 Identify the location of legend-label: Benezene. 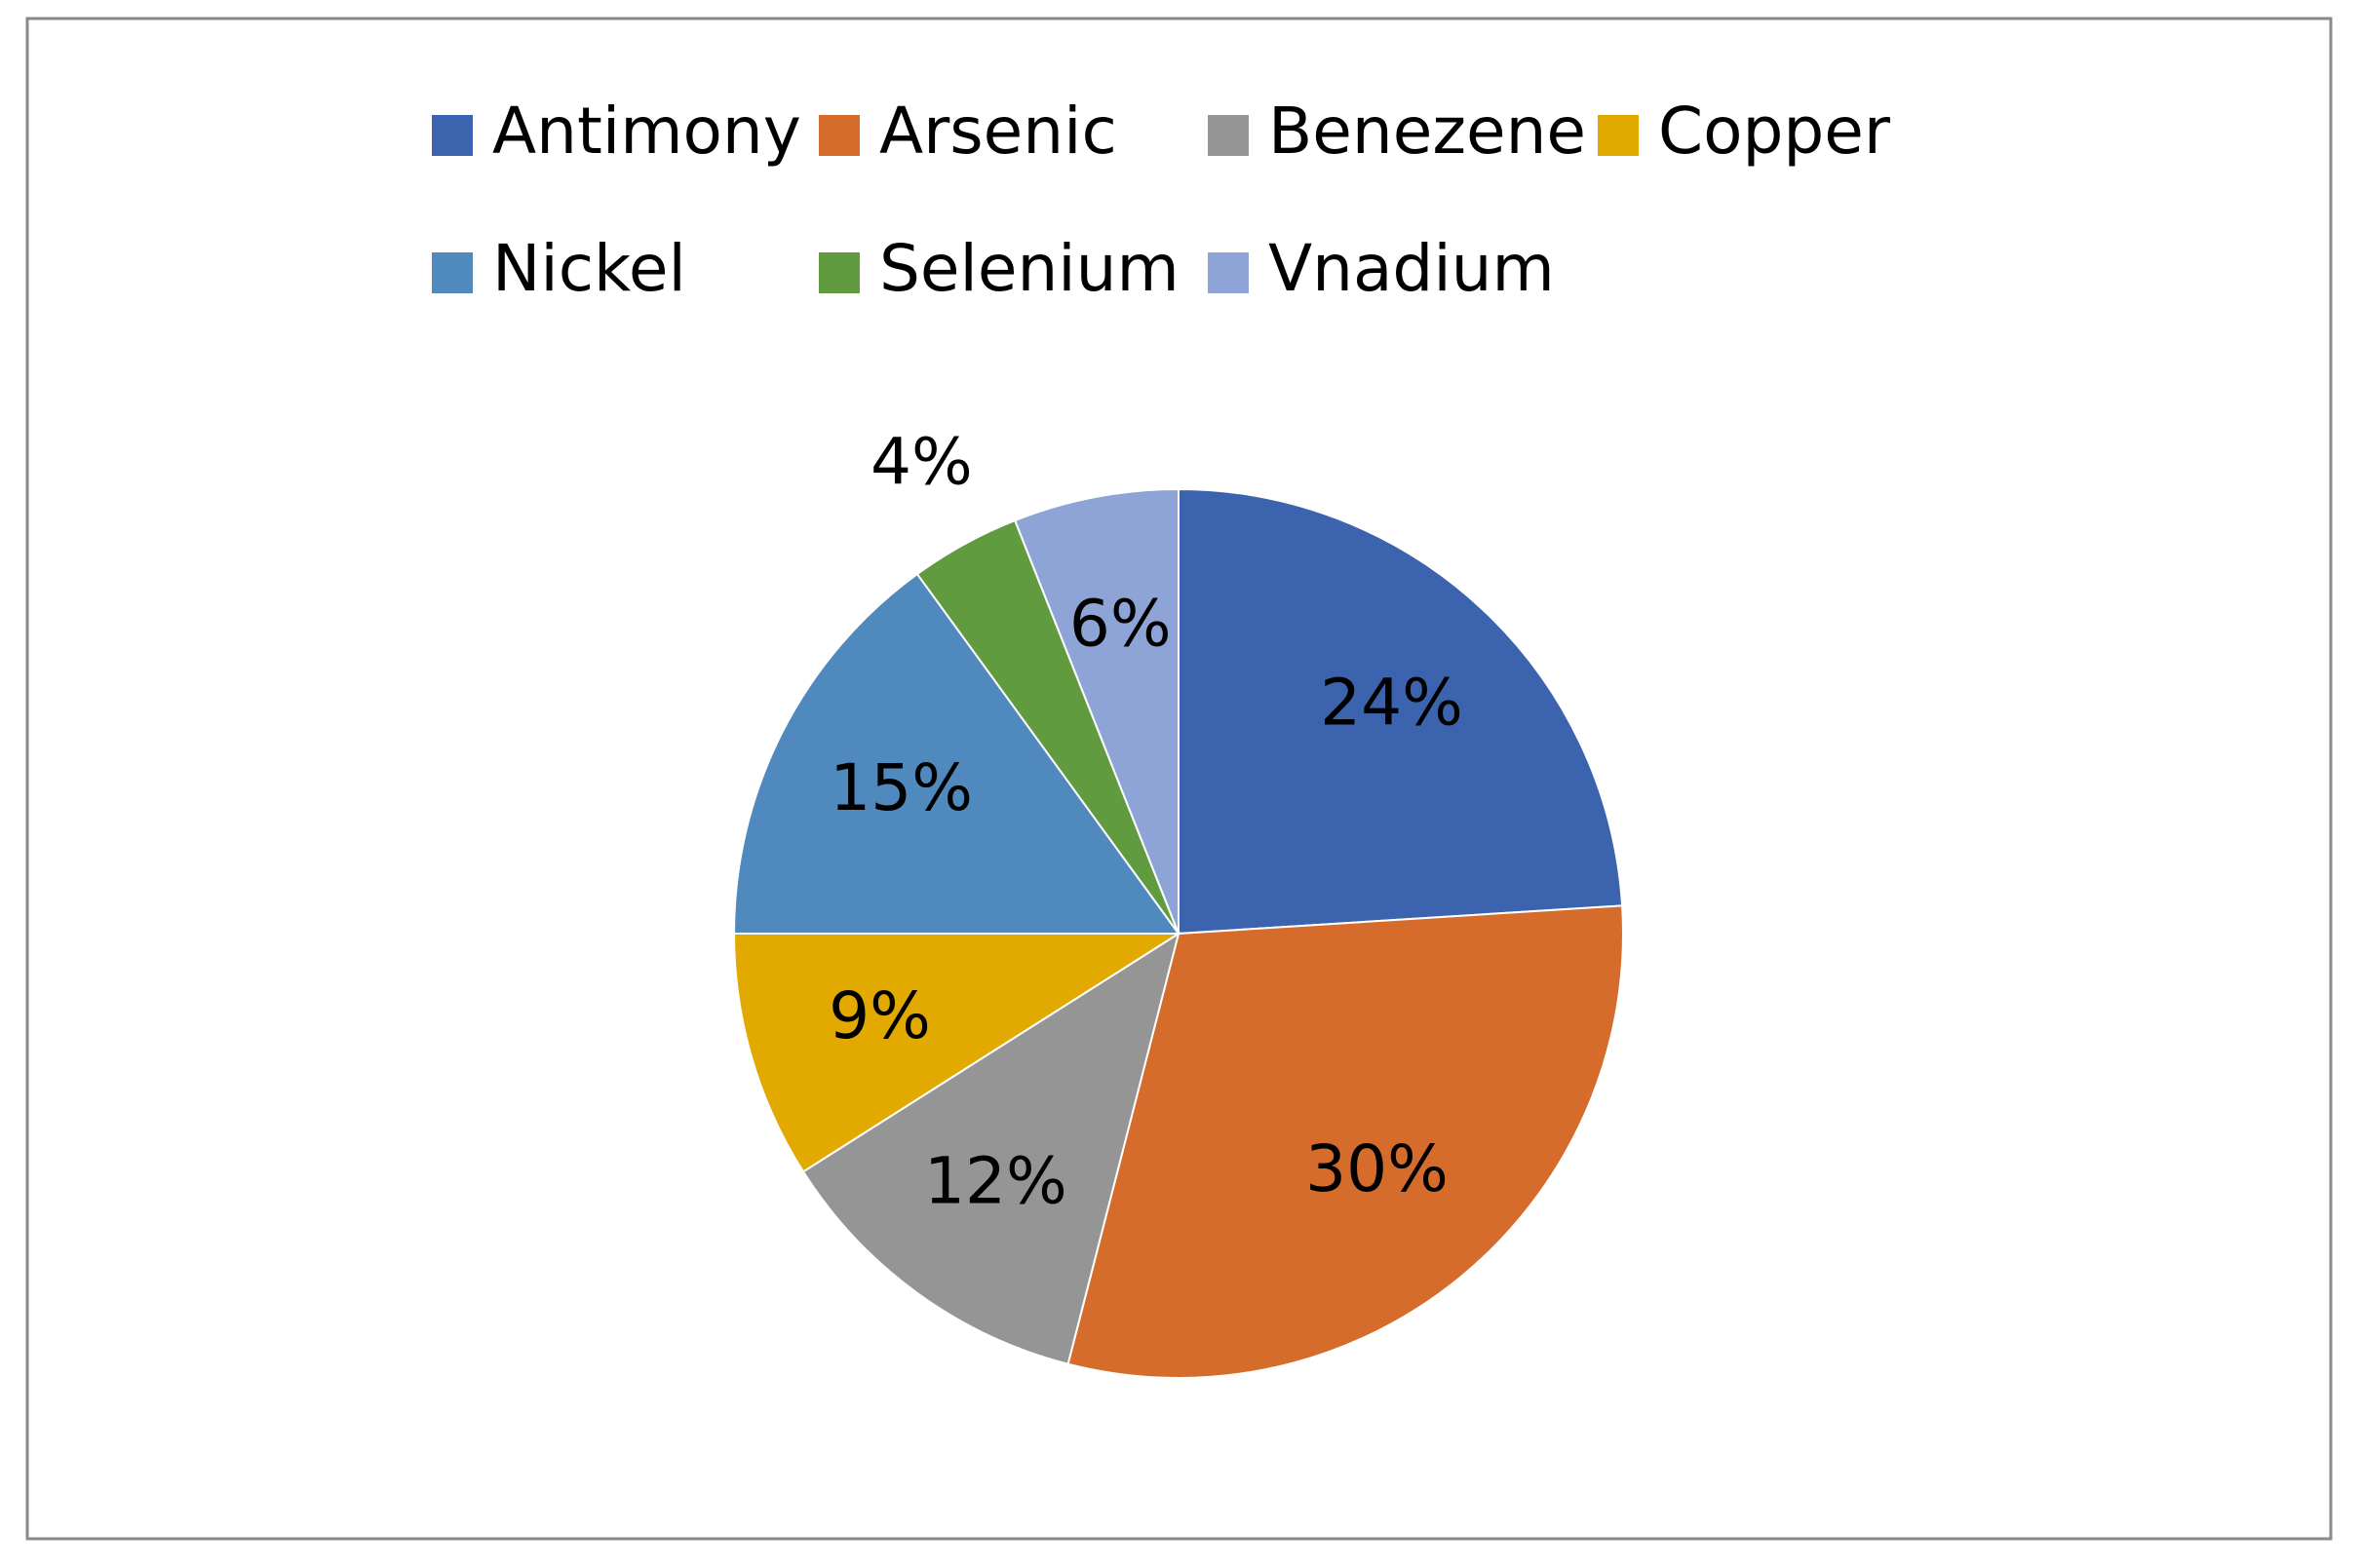
(1427, 131).